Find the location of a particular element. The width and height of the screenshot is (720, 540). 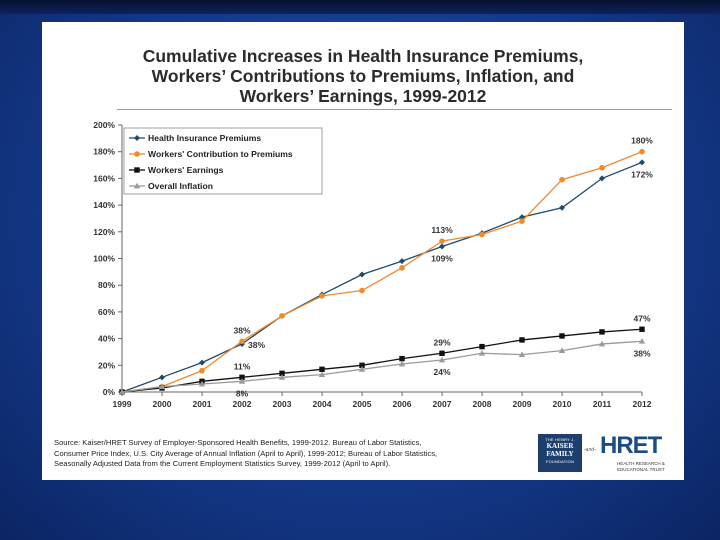

legend-label-earnings: Workers' Earnings is located at coordinates (186, 170).